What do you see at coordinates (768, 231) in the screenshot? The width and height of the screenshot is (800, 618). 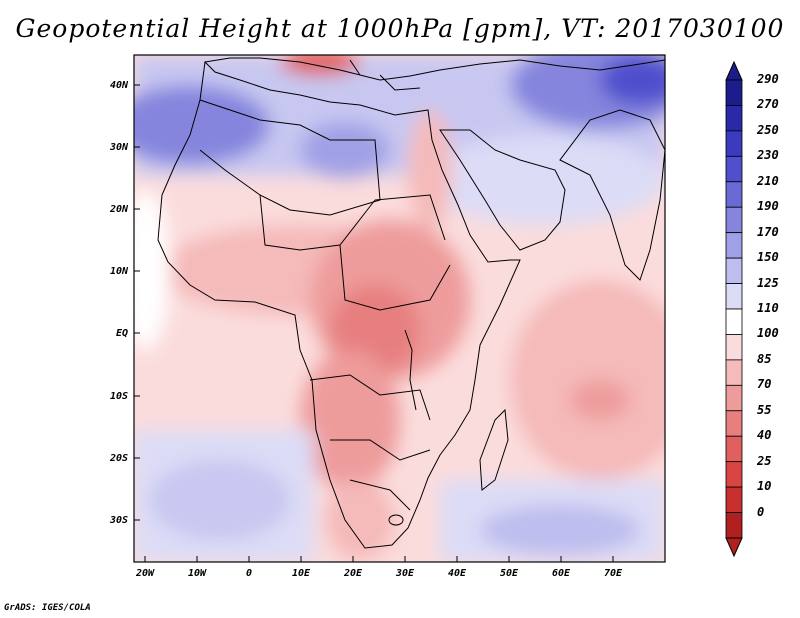 I see `colorbar-level-label: 170` at bounding box center [768, 231].